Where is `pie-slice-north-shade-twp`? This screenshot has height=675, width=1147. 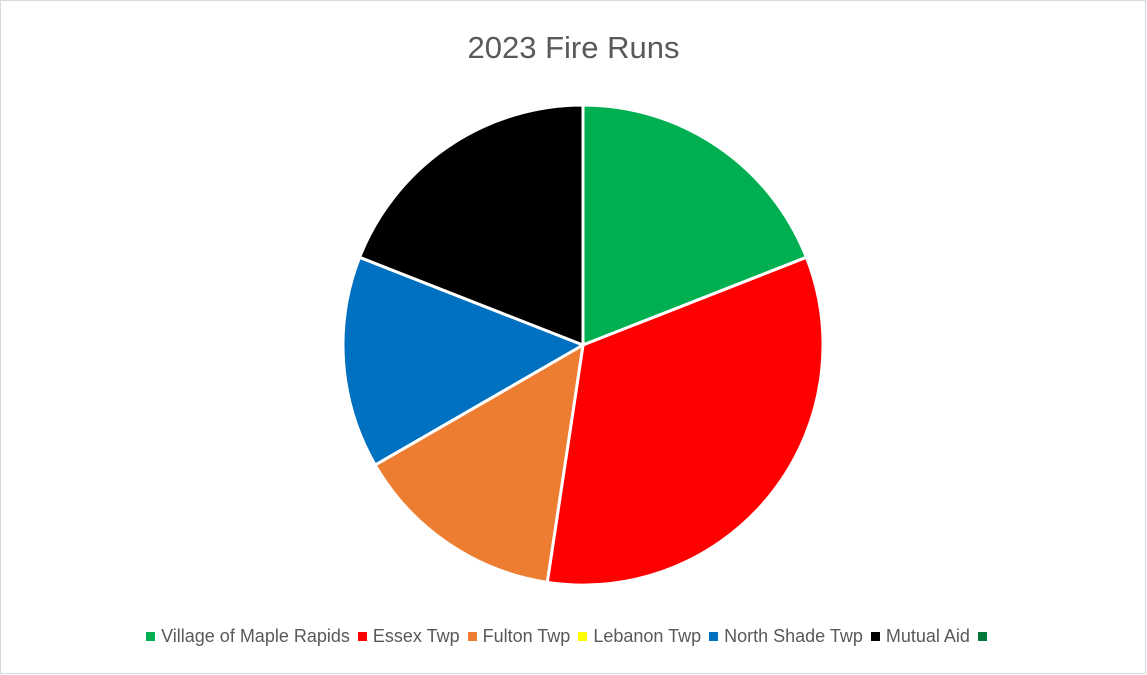
pie-slice-north-shade-twp is located at coordinates (464, 361).